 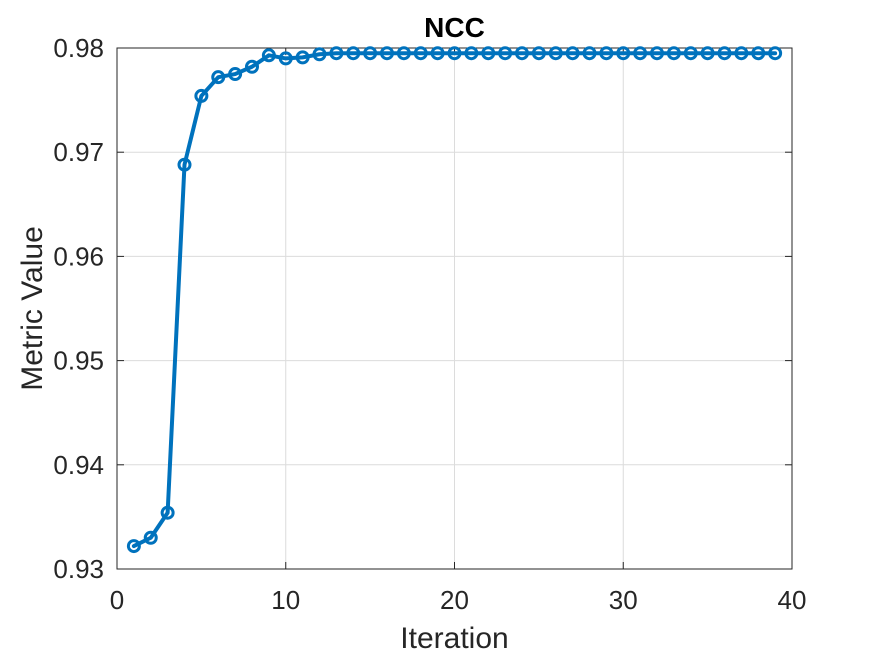 What do you see at coordinates (454, 638) in the screenshot?
I see `x-axis-label: Iteration` at bounding box center [454, 638].